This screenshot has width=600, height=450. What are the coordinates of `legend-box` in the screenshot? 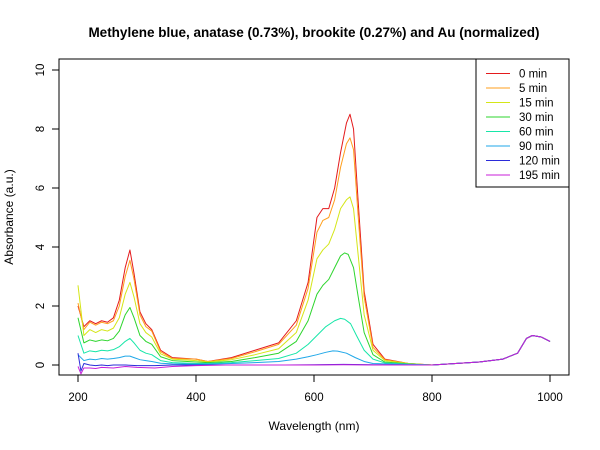 It's located at (522, 123).